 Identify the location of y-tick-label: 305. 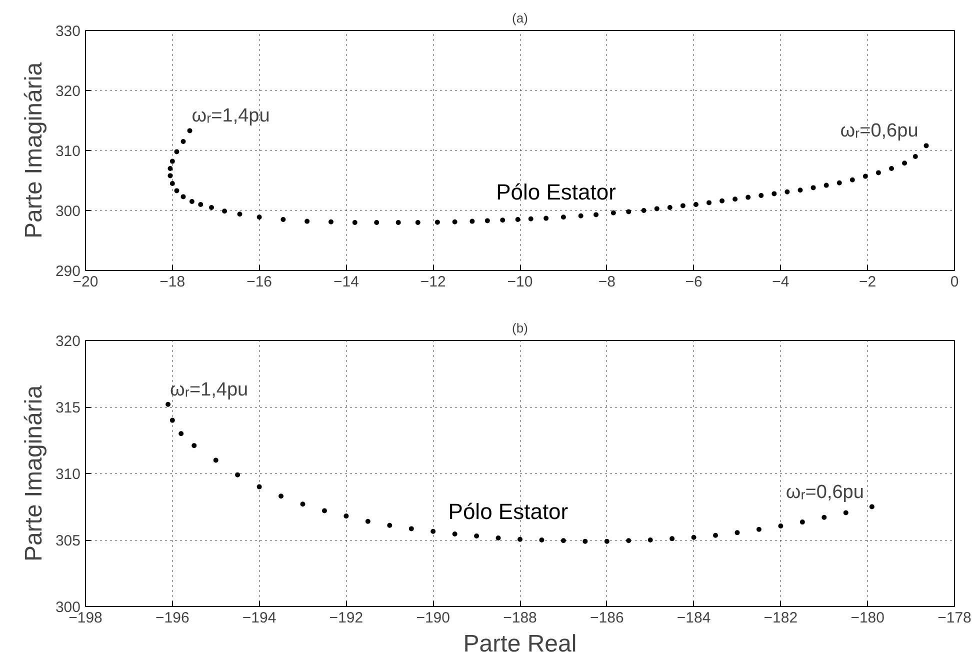
(68, 541).